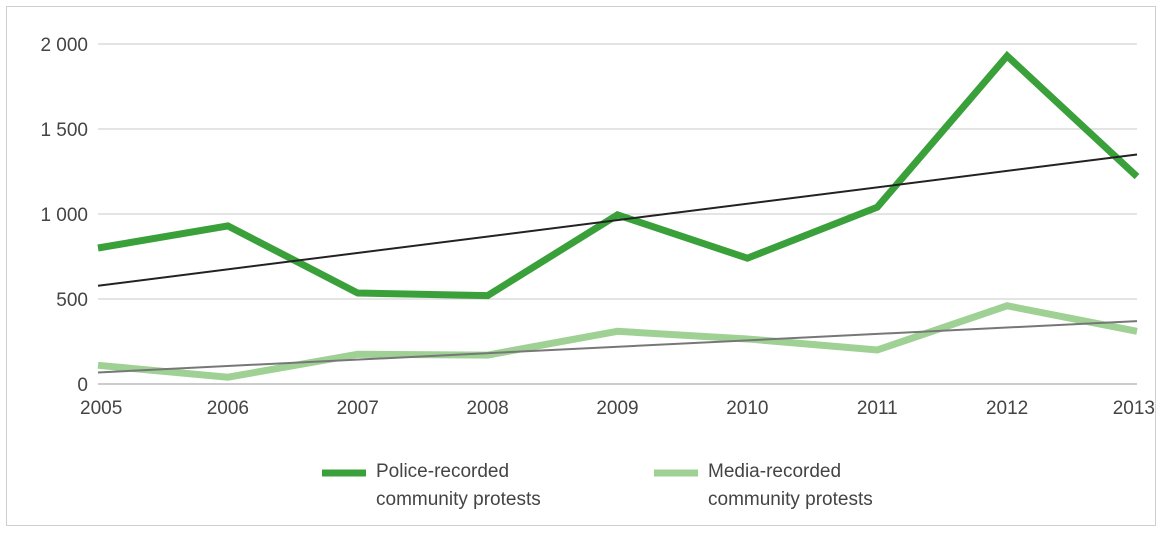 This screenshot has height=534, width=1162. Describe the element at coordinates (82, 385) in the screenshot. I see `y-tick-label: 0` at that location.